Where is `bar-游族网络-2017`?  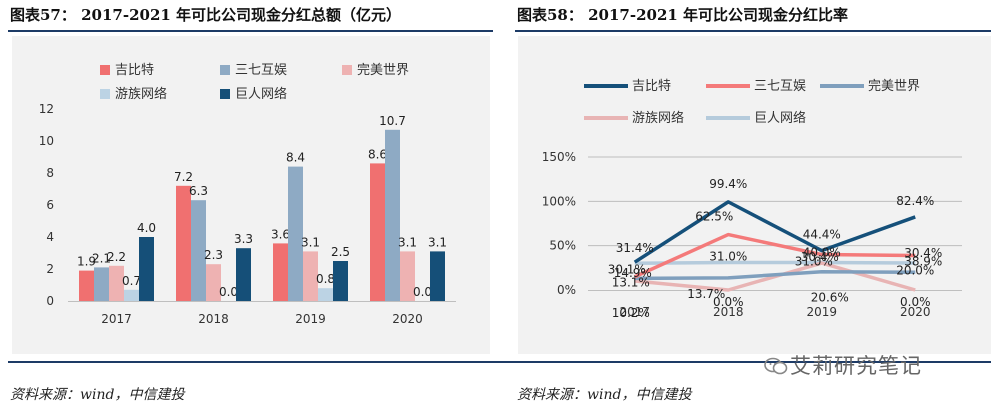 bar-游族网络-2017 is located at coordinates (131, 295).